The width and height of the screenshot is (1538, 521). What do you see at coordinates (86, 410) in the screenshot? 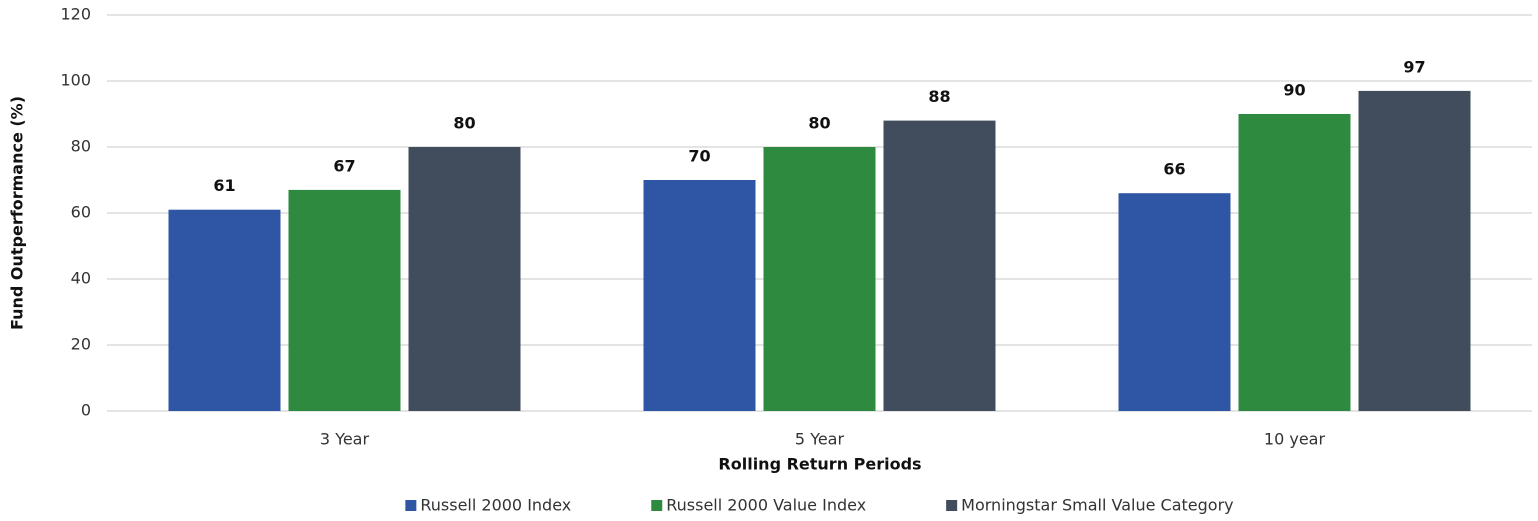
I see `y-tick-label: 0` at bounding box center [86, 410].